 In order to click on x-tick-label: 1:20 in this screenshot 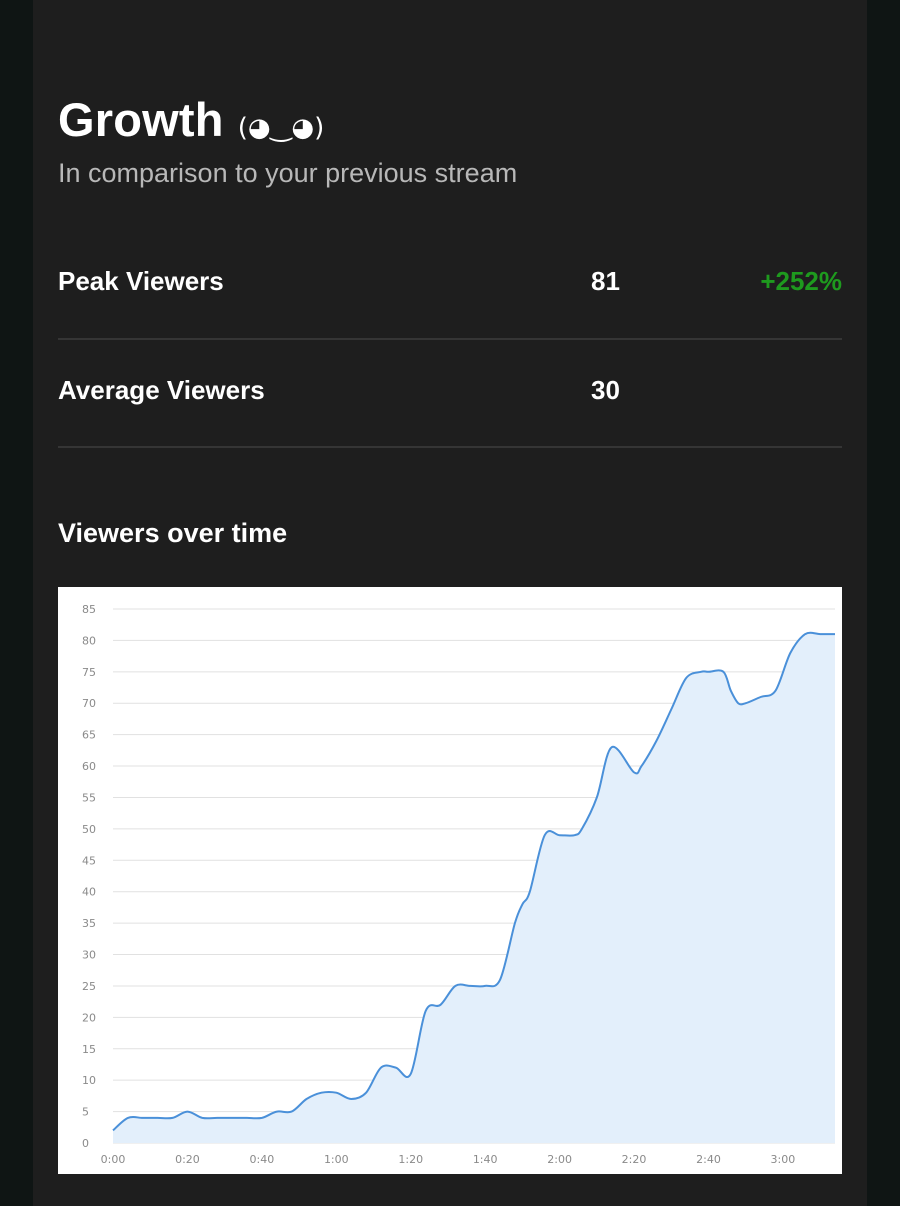, I will do `click(410, 1159)`.